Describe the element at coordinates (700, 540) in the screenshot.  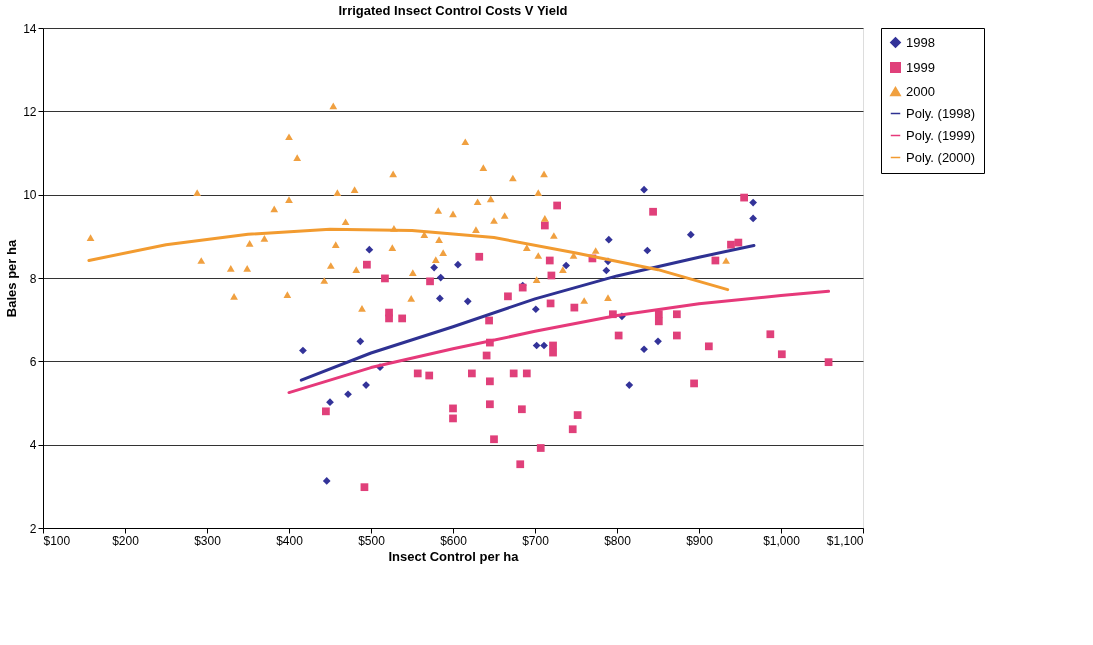
I see `x-tick-label: $900` at that location.